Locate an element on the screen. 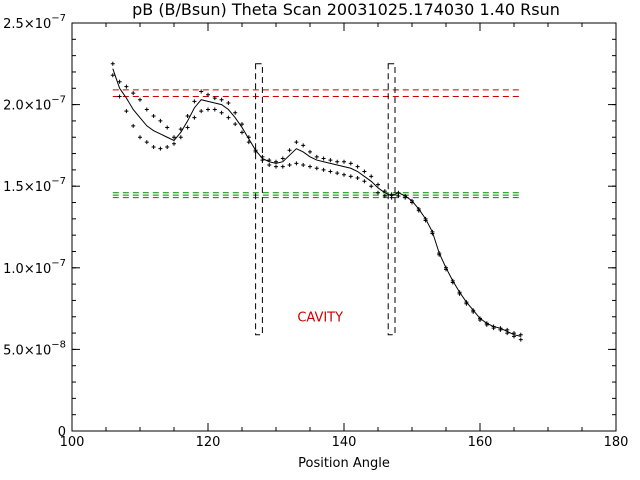  y-tick-label: 1.0×10⁻⁷ is located at coordinates (34, 267).